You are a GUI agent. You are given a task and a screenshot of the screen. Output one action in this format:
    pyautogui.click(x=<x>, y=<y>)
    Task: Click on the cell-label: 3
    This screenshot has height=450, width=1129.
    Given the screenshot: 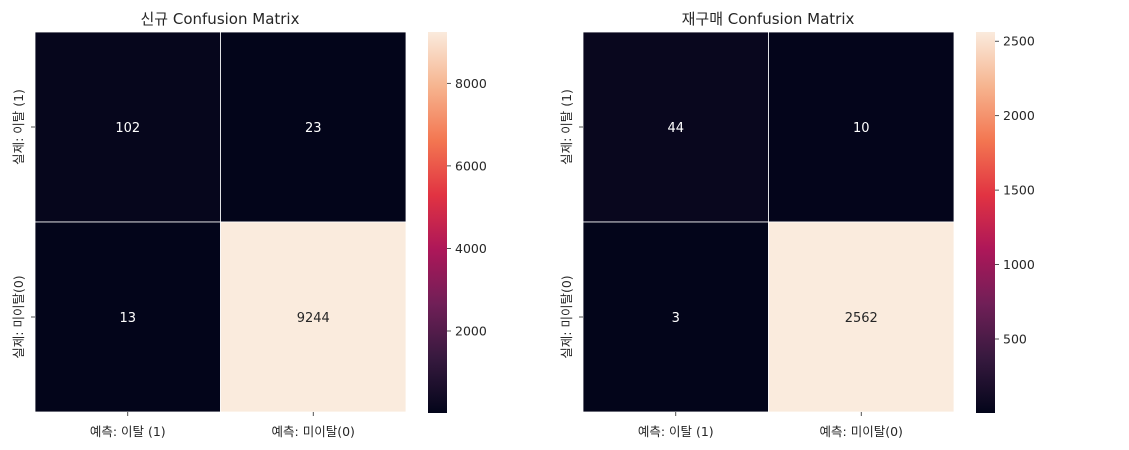 What is the action you would take?
    pyautogui.click(x=676, y=318)
    